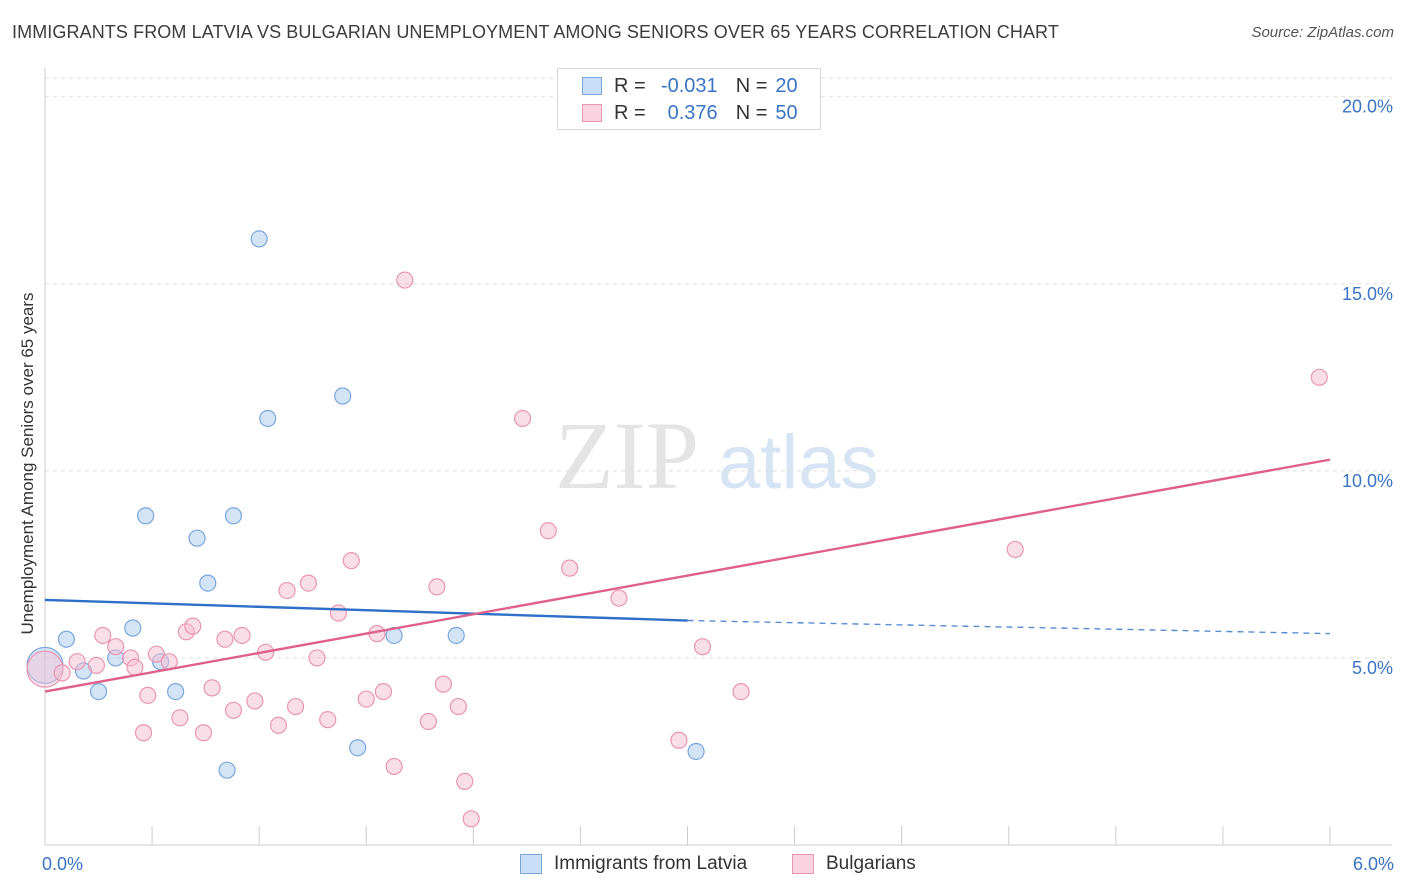 This screenshot has height=892, width=1406. I want to click on legend-latvia-label: Immigrants from Latvia, so click(651, 863).